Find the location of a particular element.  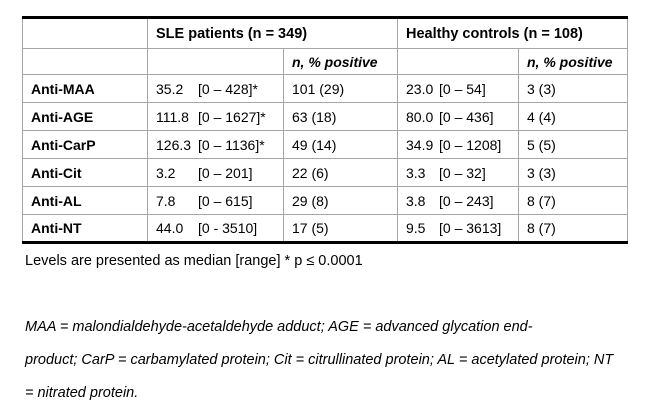

row-label: Anti-MAA is located at coordinates (85, 88).